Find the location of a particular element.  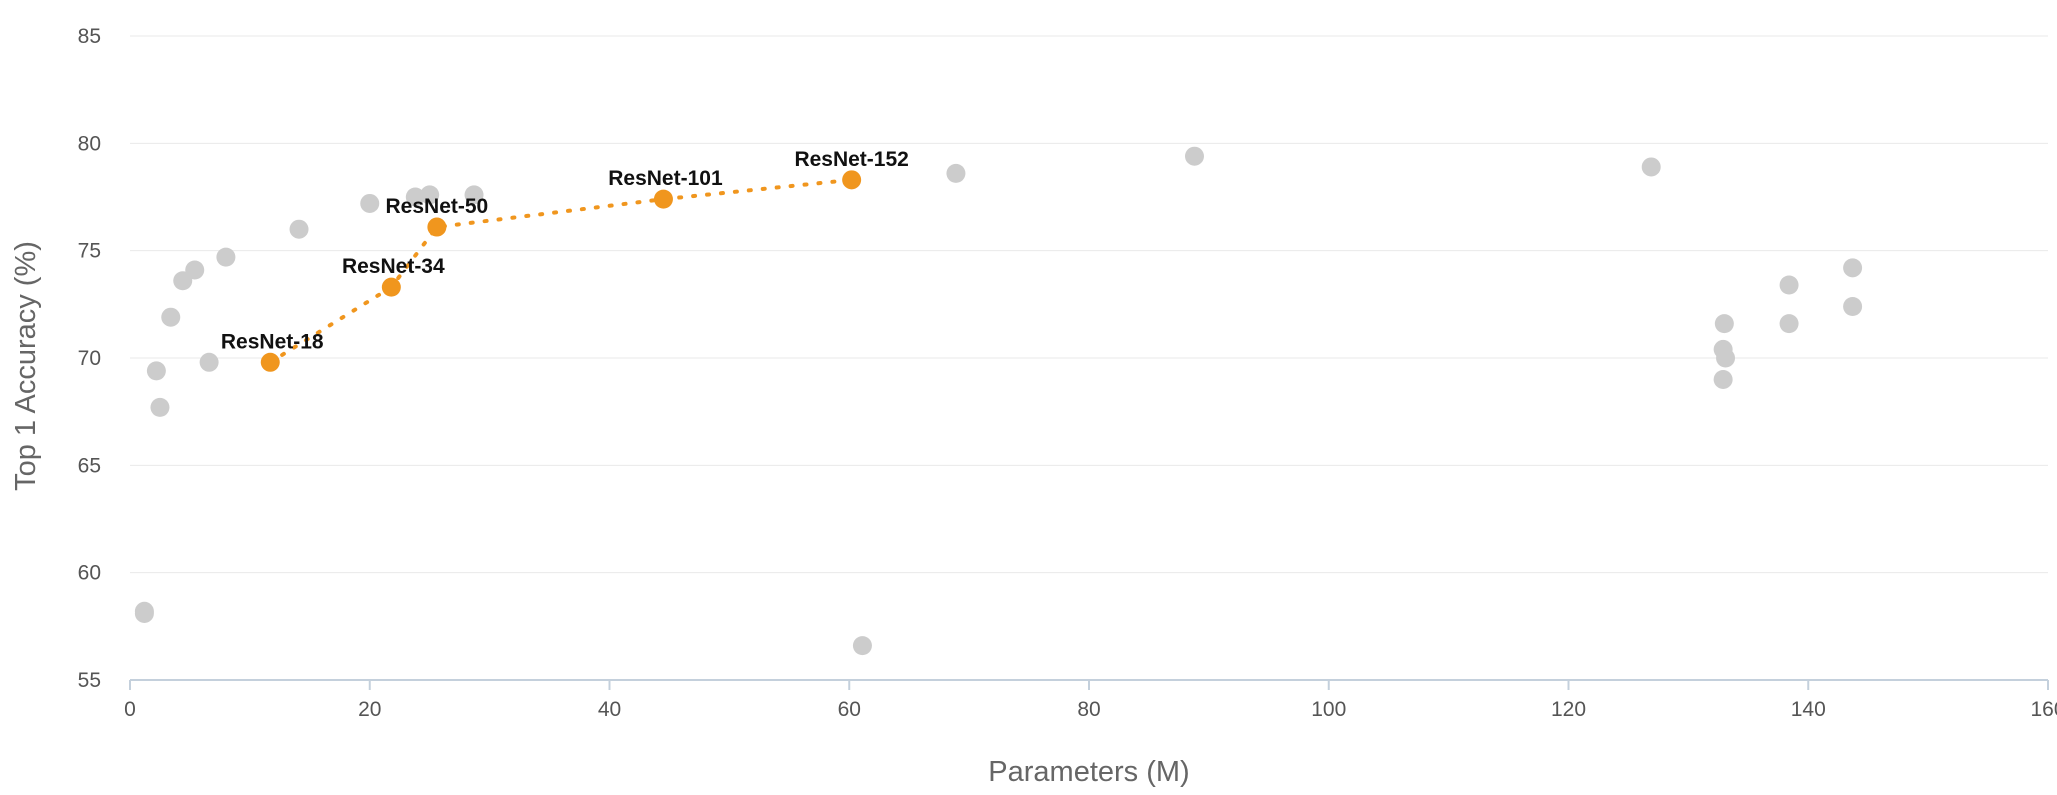

y-tick-label: 65 is located at coordinates (89, 465).